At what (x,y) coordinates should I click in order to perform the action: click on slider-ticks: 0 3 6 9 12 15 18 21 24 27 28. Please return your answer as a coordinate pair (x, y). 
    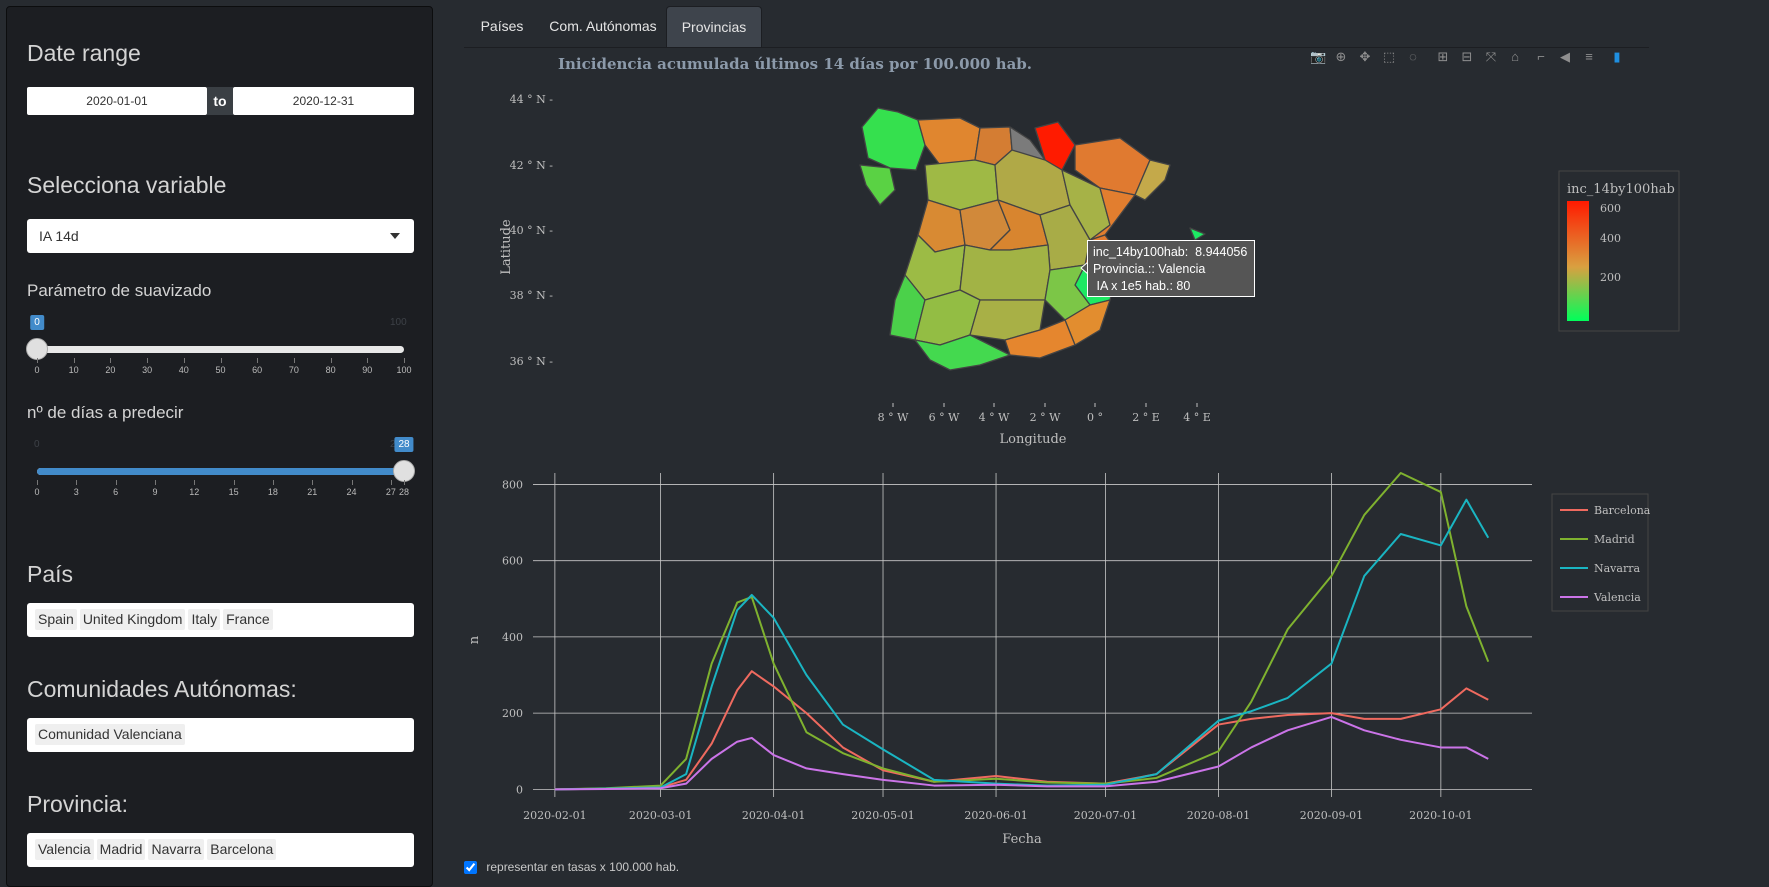
    Looking at the image, I should click on (220, 492).